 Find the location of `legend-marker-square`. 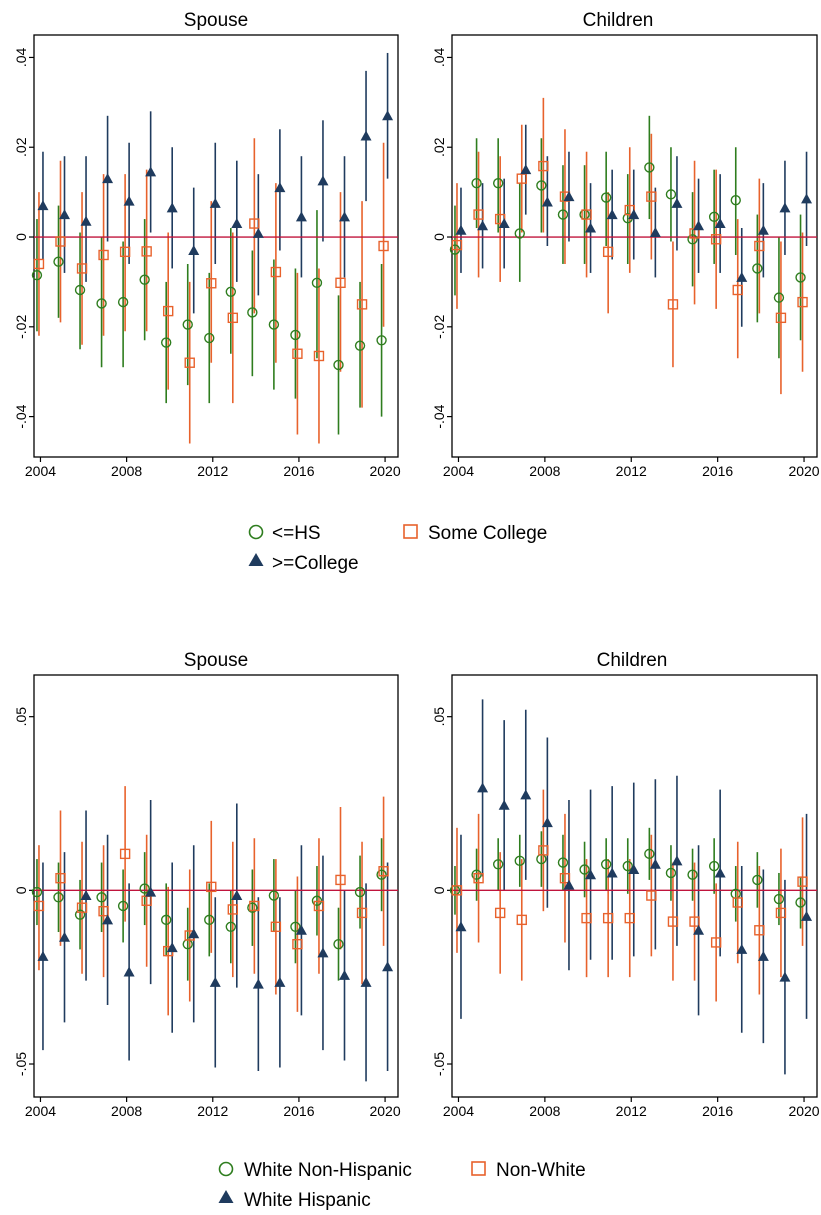

legend-marker-square is located at coordinates (478, 1168).